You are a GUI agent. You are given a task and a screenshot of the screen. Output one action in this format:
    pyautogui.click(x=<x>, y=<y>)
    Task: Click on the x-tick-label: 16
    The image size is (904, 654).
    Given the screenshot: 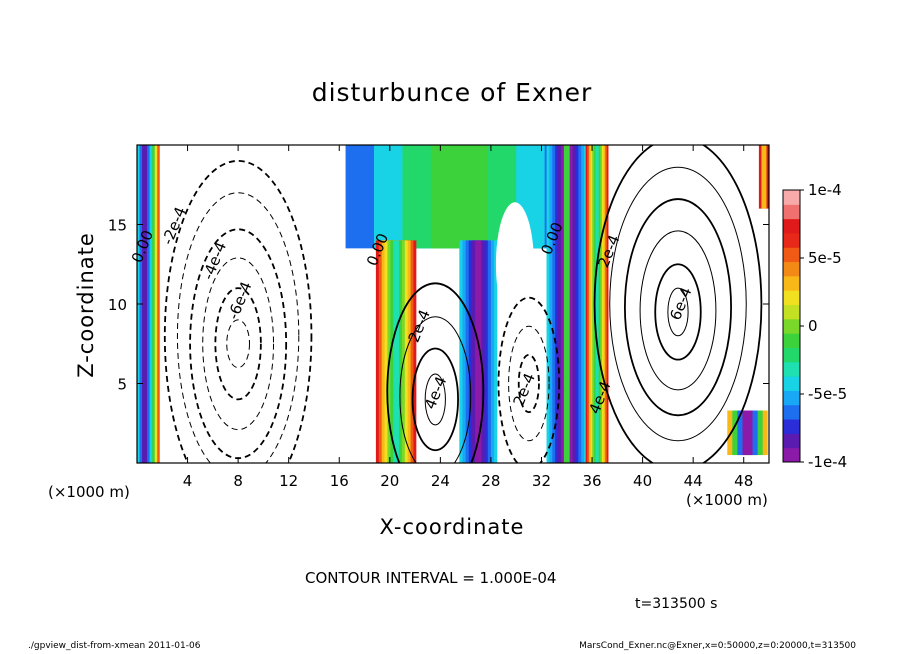 What is the action you would take?
    pyautogui.click(x=339, y=481)
    